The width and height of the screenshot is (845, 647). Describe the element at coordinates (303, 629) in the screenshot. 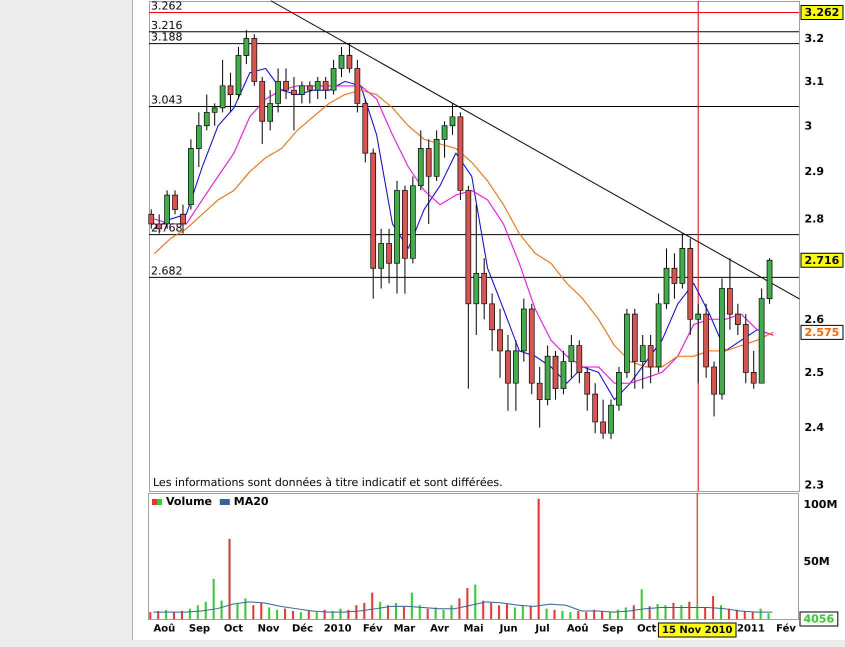

I see `x-tick-label: Déc` at that location.